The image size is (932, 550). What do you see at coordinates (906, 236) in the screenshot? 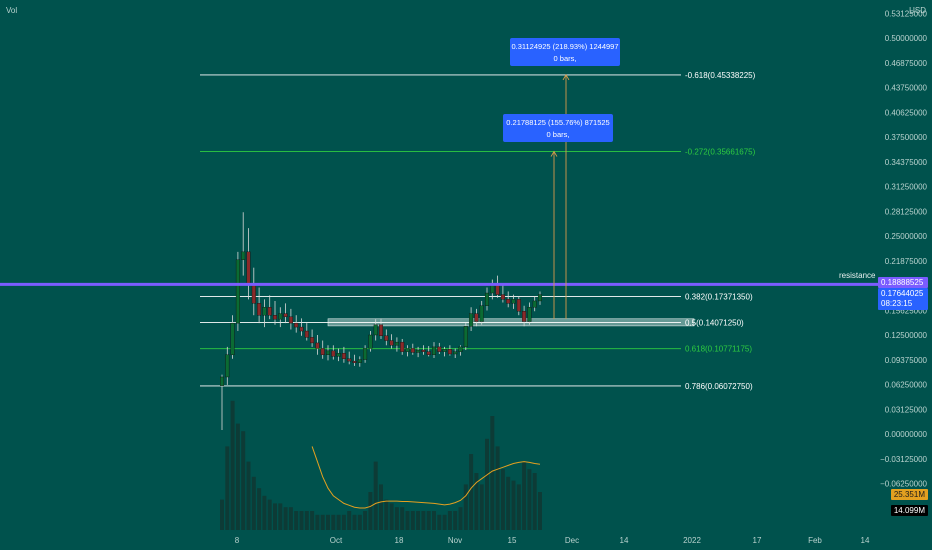
I see `price-axis-tick: 0.25000000` at bounding box center [906, 236].